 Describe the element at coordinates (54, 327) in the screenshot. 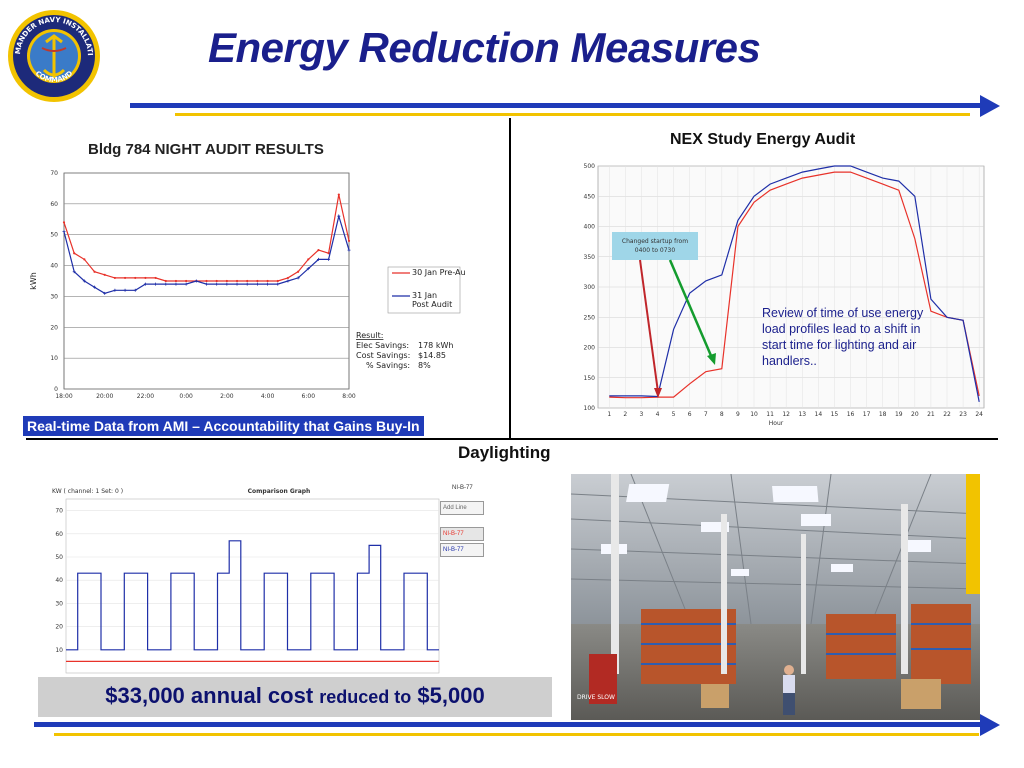

I see `y-tick-label: 20` at that location.